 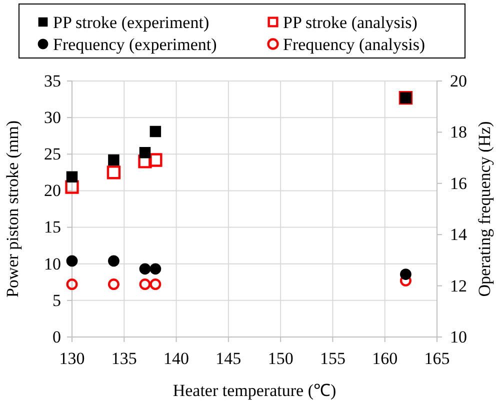 What do you see at coordinates (458, 132) in the screenshot?
I see `y2-tick-label: 18` at bounding box center [458, 132].